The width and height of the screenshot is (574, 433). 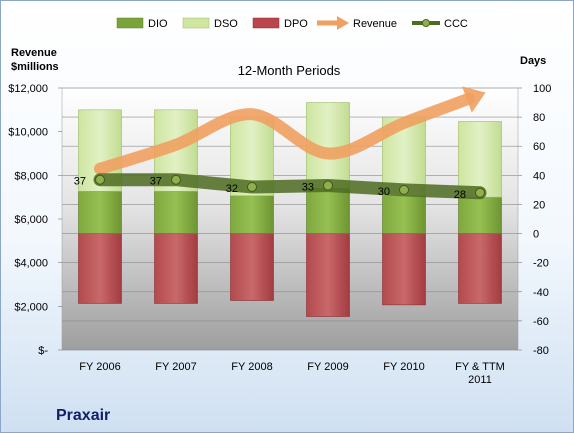 What do you see at coordinates (541, 293) in the screenshot?
I see `right-tick-label: -40` at bounding box center [541, 293].